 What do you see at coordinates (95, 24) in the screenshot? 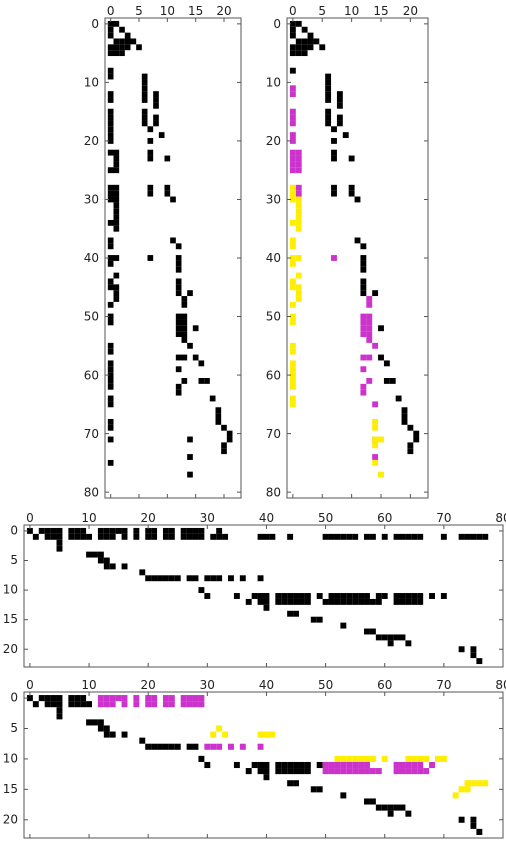
I see `y-tick-label: 0` at bounding box center [95, 24].